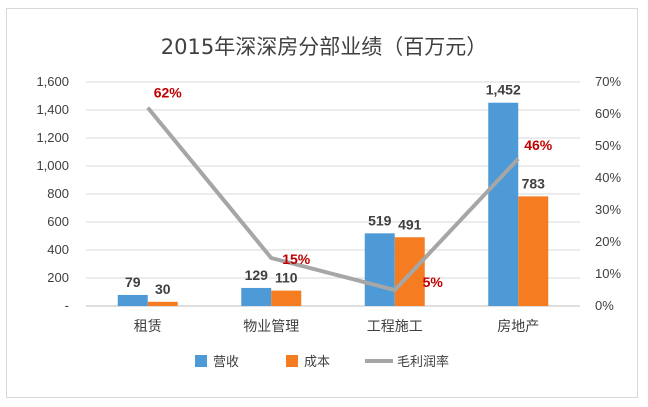 The image size is (648, 407). What do you see at coordinates (148, 327) in the screenshot?
I see `category-label: 租赁` at bounding box center [148, 327].